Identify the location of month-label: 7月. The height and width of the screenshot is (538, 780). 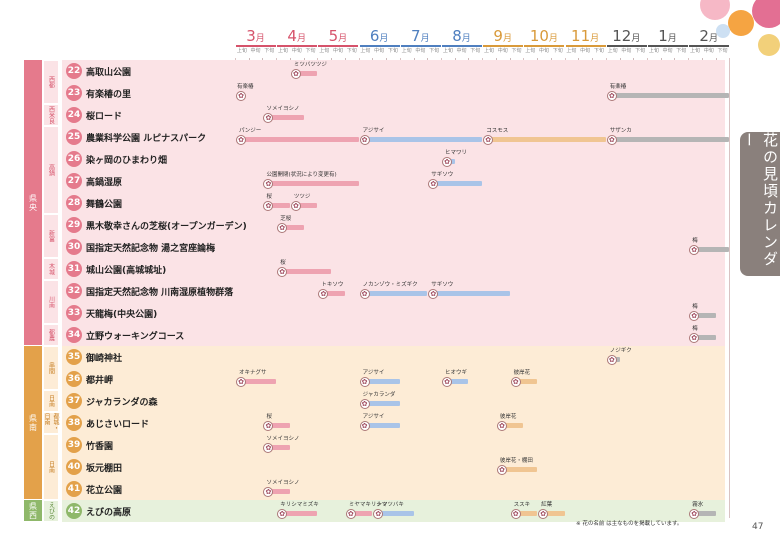
(420, 37).